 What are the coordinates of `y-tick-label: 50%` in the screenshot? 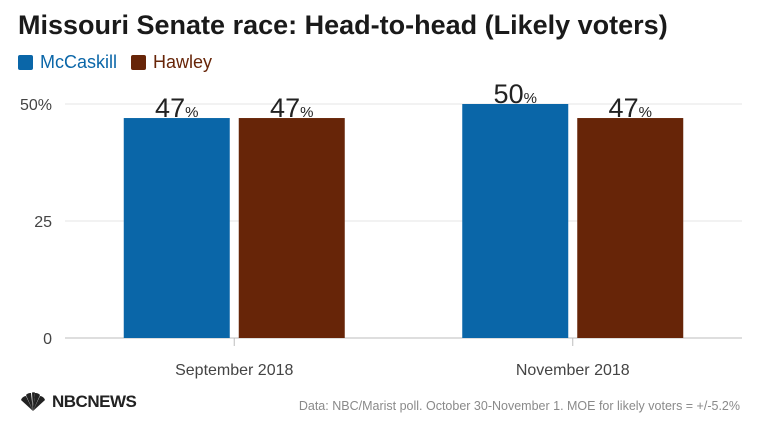 It's located at (36, 105).